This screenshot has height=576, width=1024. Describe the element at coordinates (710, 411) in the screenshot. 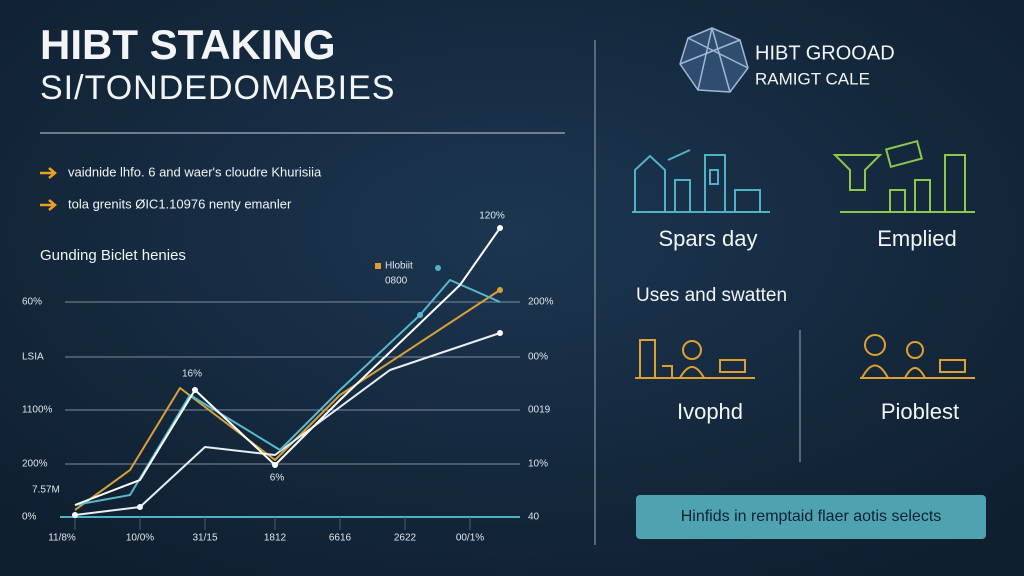

I see `item-label: Ivophd` at that location.